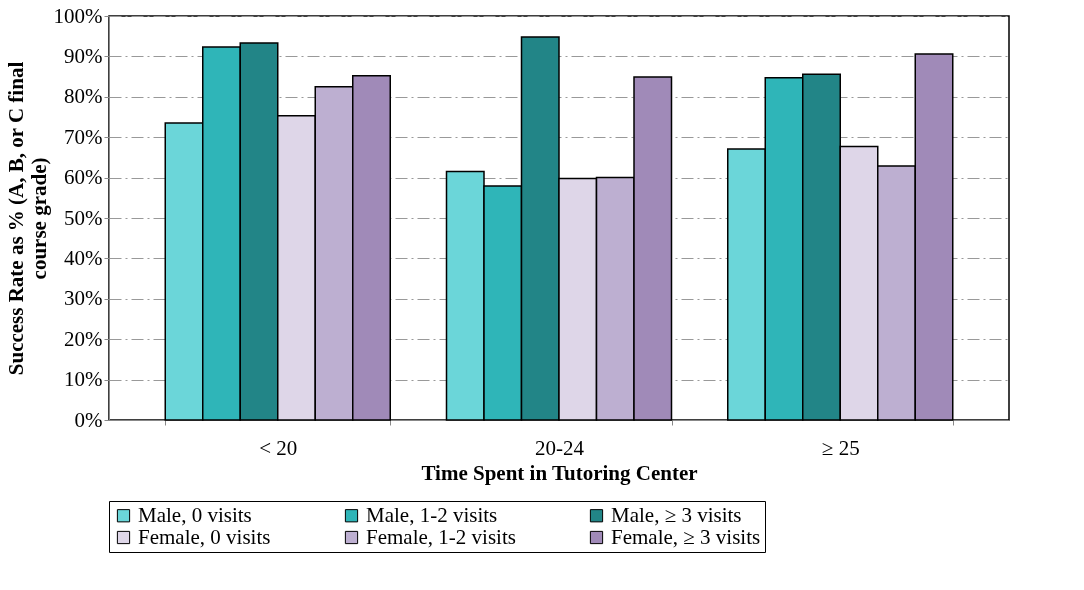 The height and width of the screenshot is (590, 1084). What do you see at coordinates (83, 338) in the screenshot?
I see `y-tick-label: 20%` at bounding box center [83, 338].